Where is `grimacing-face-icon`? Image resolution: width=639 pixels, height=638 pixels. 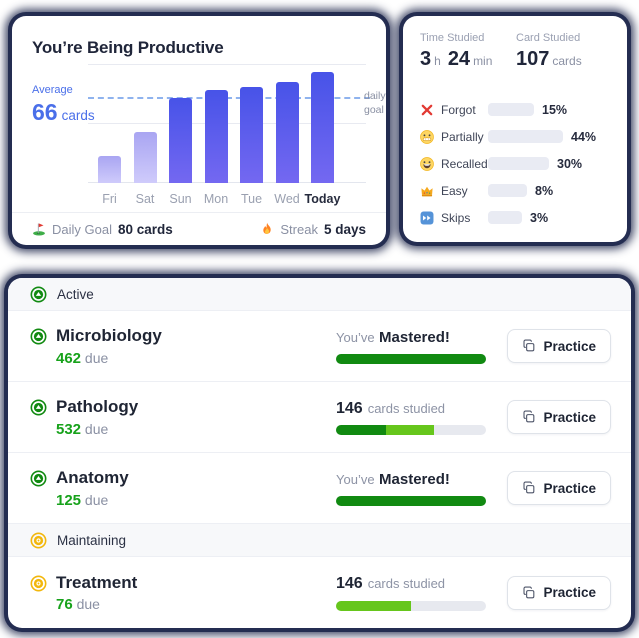
grimacing-face-icon is located at coordinates (427, 136).